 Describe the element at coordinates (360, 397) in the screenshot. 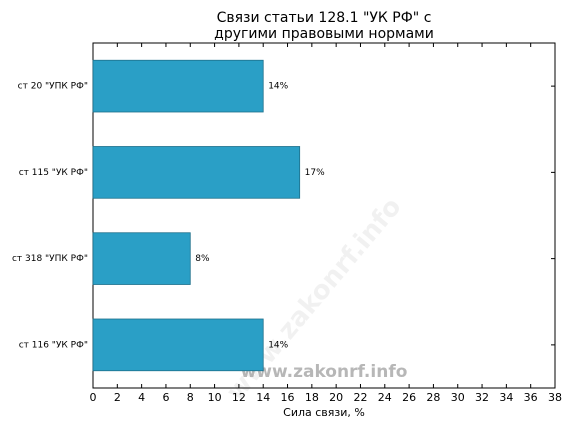

I see `x-tick-label: 22` at that location.